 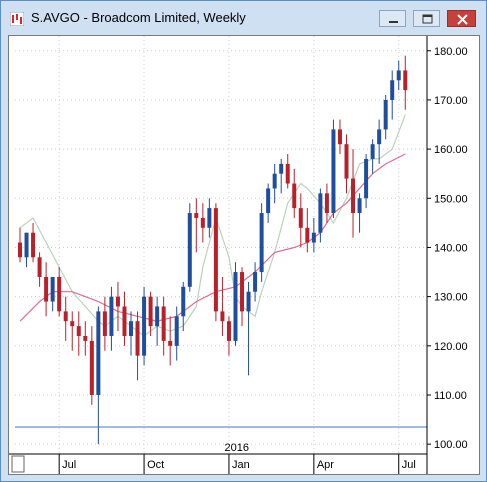 I want to click on x-tick-label-1: Oct, so click(x=155, y=465).